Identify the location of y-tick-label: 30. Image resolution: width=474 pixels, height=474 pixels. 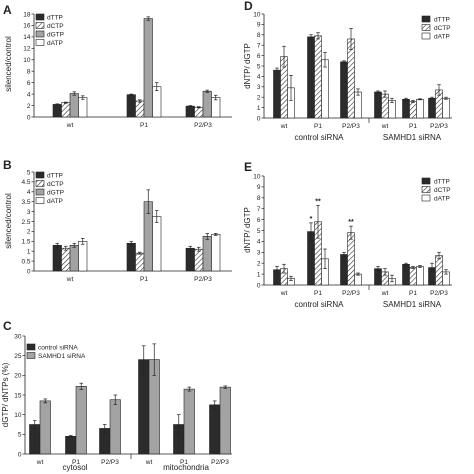
(18, 336).